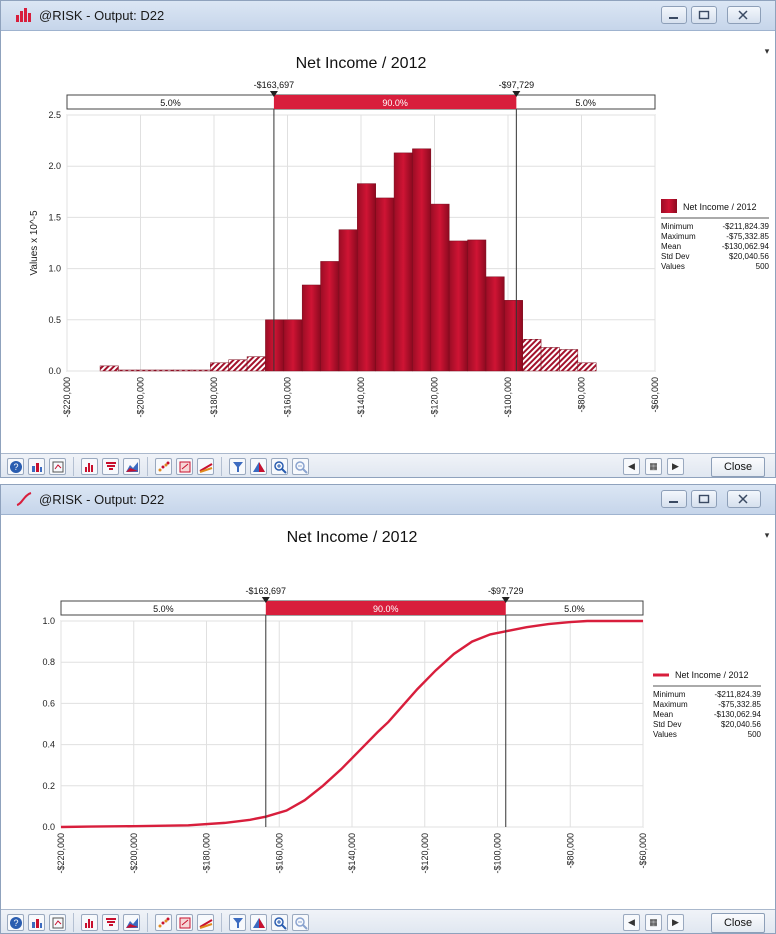  I want to click on legend-stat-label: Values, so click(665, 734).